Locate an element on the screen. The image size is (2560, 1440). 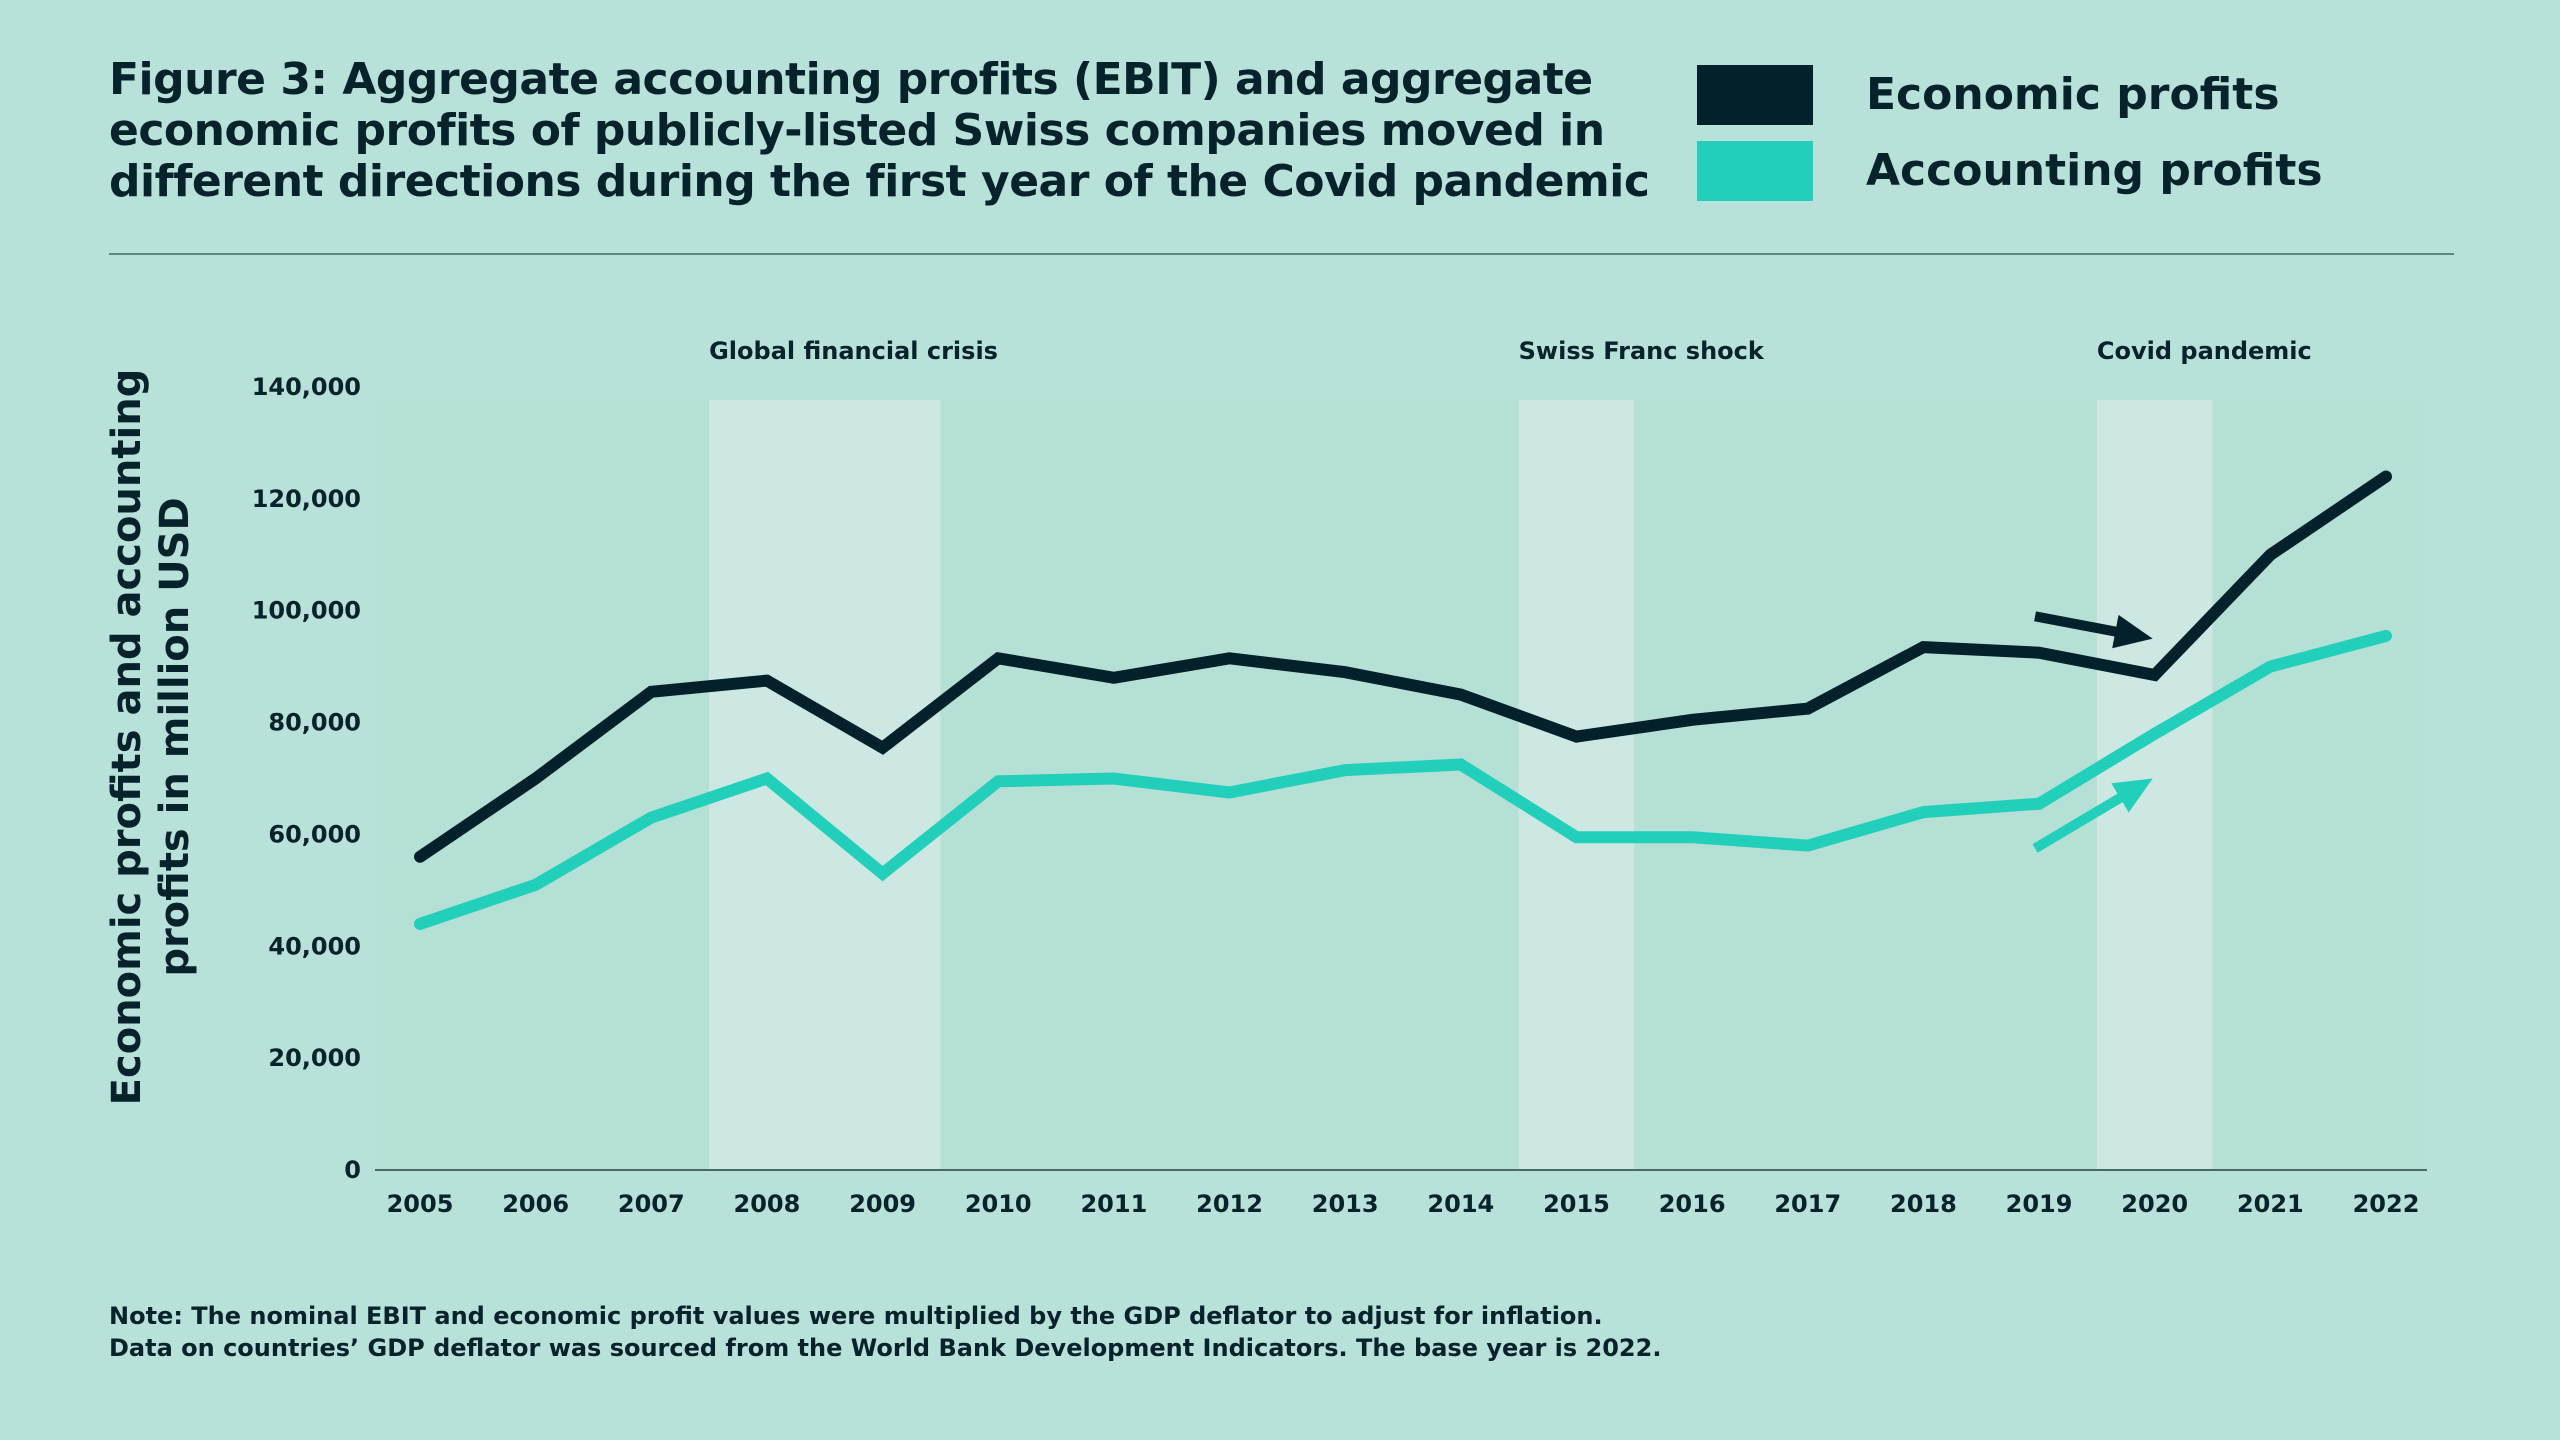
legend-swatch-accounting is located at coordinates (1755, 171).